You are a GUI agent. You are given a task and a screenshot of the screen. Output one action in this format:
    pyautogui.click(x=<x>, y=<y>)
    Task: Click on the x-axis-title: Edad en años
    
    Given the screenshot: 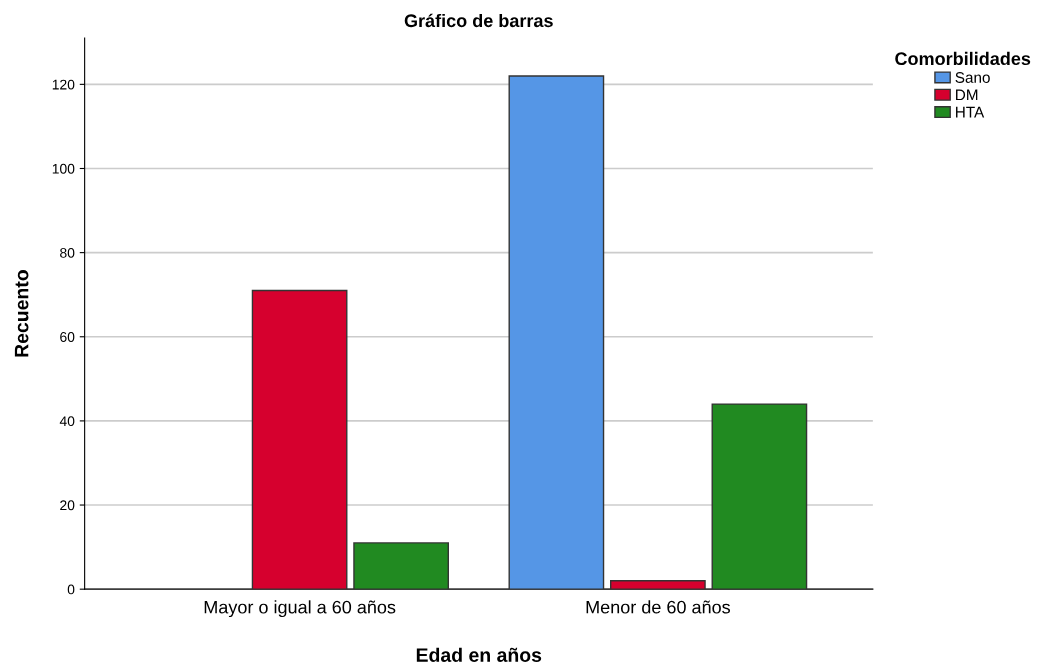 What is the action you would take?
    pyautogui.click(x=479, y=654)
    